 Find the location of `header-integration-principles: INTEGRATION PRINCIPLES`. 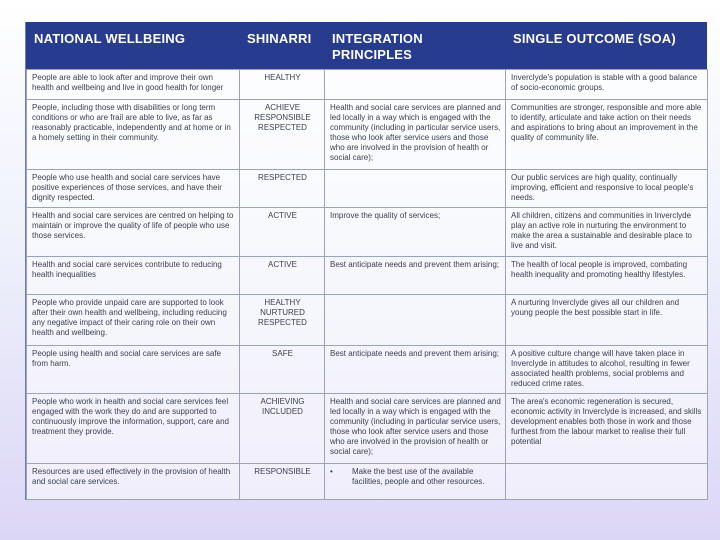

header-integration-principles: INTEGRATION PRINCIPLES is located at coordinates (377, 46).